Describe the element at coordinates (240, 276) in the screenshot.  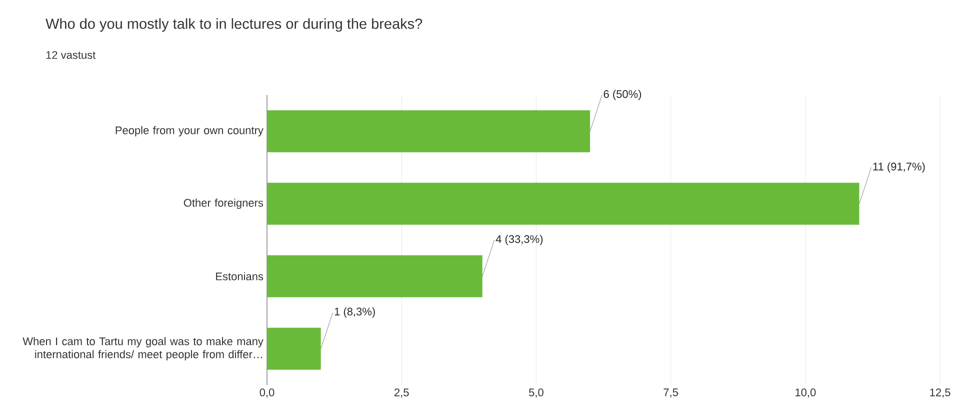
I see `y-tick-label: Estonians` at that location.